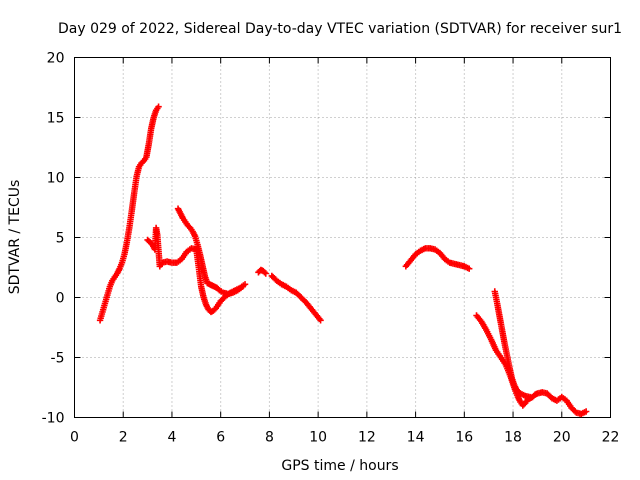 The image size is (640, 480). What do you see at coordinates (60, 299) in the screenshot?
I see `y-tick-label: 0` at bounding box center [60, 299].